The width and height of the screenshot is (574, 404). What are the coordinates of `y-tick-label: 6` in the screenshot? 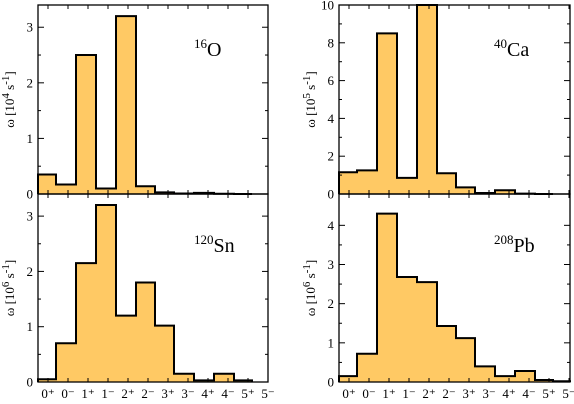 It's located at (331, 80).